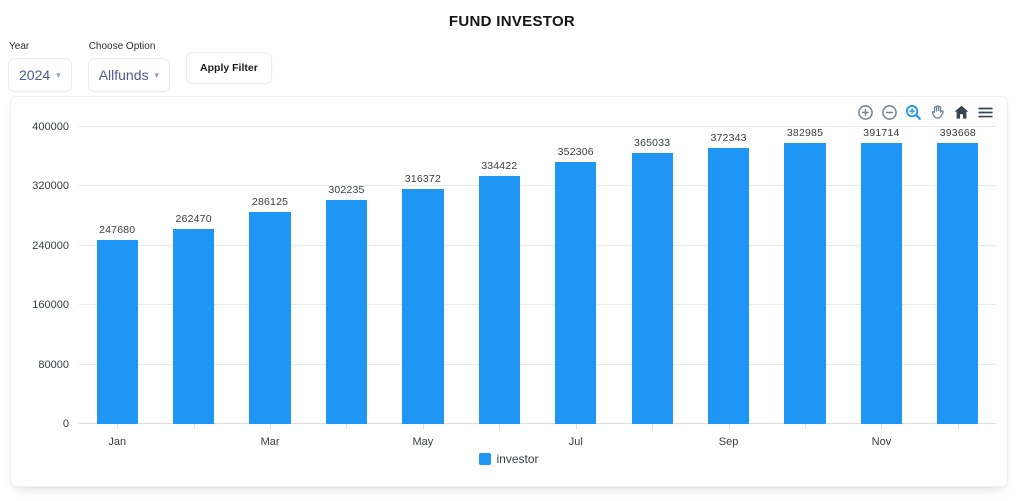  I want to click on bar-column-sep: 372343, so click(728, 275).